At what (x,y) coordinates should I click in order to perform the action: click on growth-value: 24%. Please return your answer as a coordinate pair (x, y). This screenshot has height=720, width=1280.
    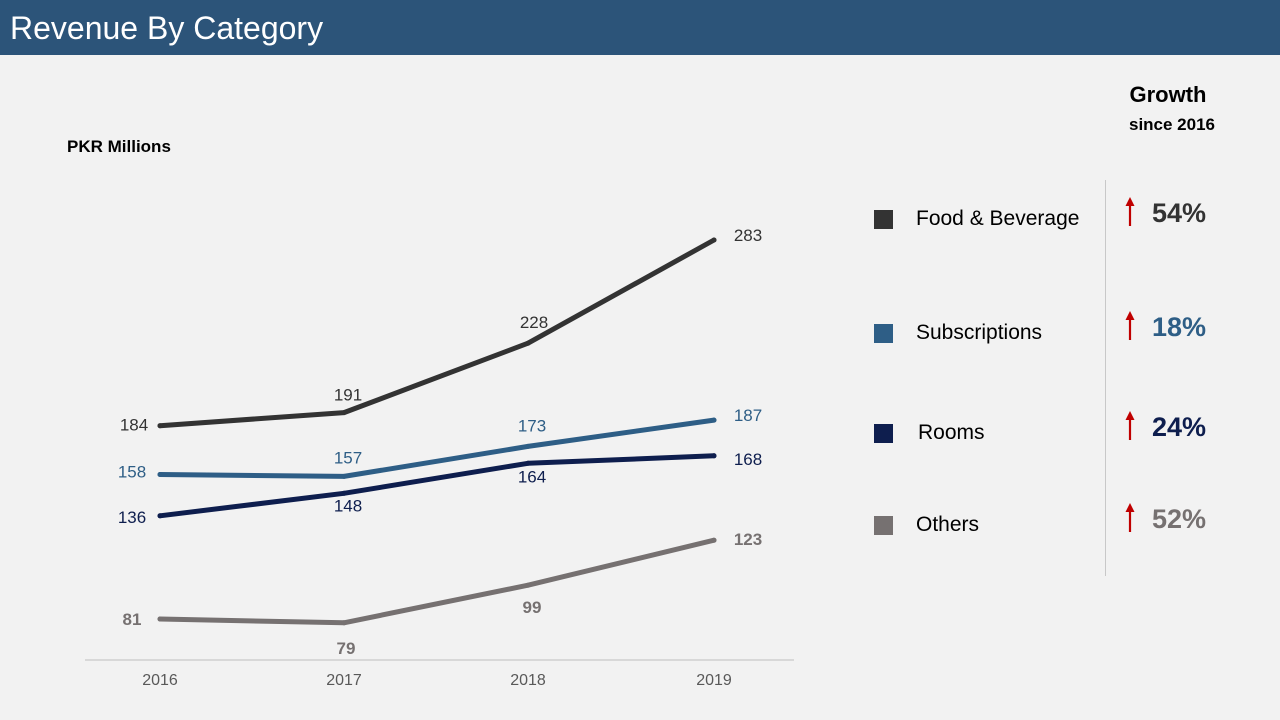
    Looking at the image, I should click on (1179, 427).